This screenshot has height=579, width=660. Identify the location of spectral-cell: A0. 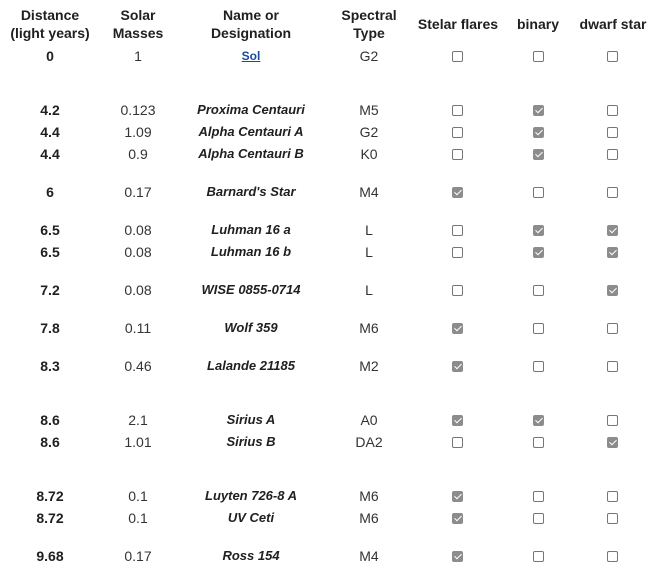
(369, 420).